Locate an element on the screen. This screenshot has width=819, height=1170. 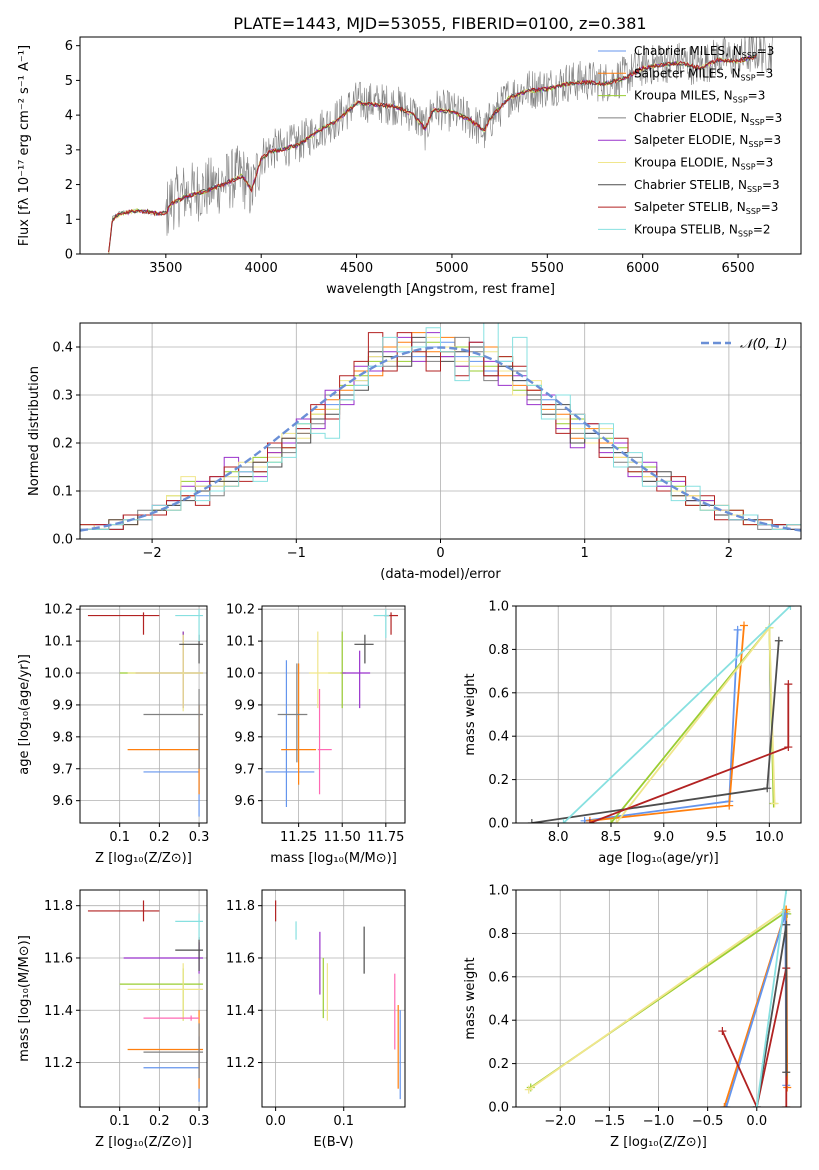
model-spectrum-salpeter_stelib is located at coordinates (432, 153).